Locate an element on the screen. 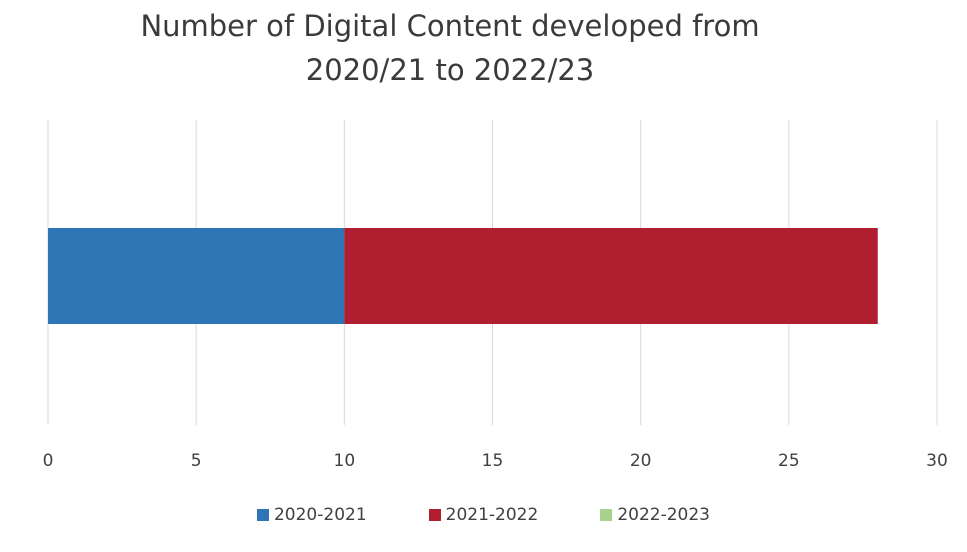  x-tick-label-15: 15 is located at coordinates (493, 461).